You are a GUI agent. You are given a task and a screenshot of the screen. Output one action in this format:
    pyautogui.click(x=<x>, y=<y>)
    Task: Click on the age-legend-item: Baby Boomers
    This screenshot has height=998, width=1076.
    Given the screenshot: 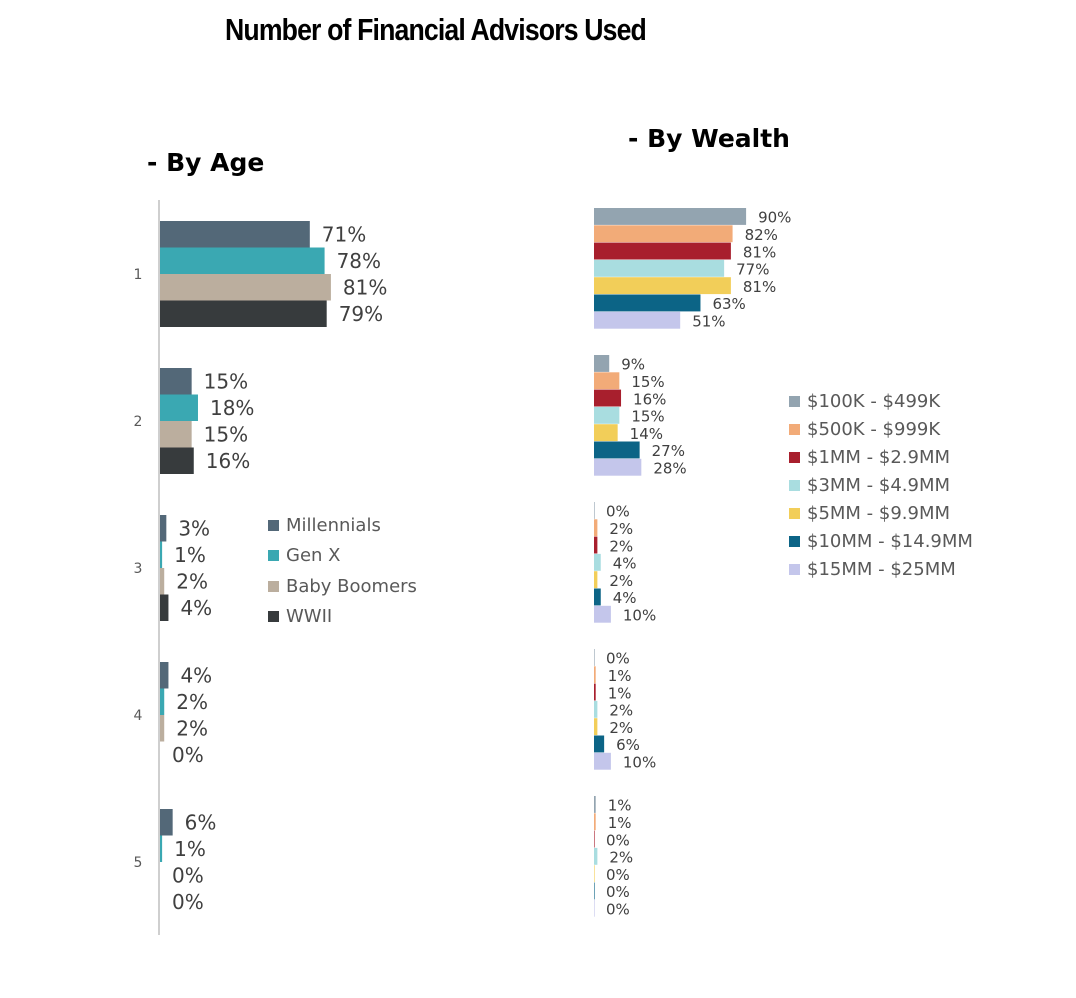 What is the action you would take?
    pyautogui.click(x=342, y=586)
    